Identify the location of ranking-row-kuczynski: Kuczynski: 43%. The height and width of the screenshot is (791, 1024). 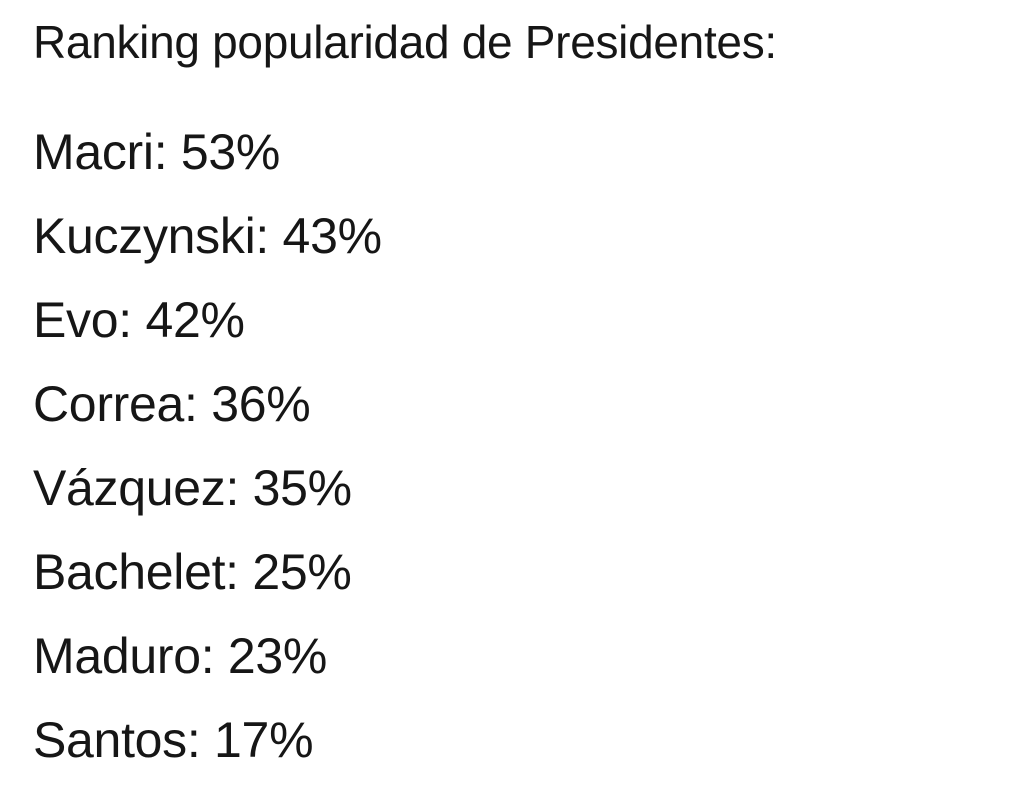
(207, 236).